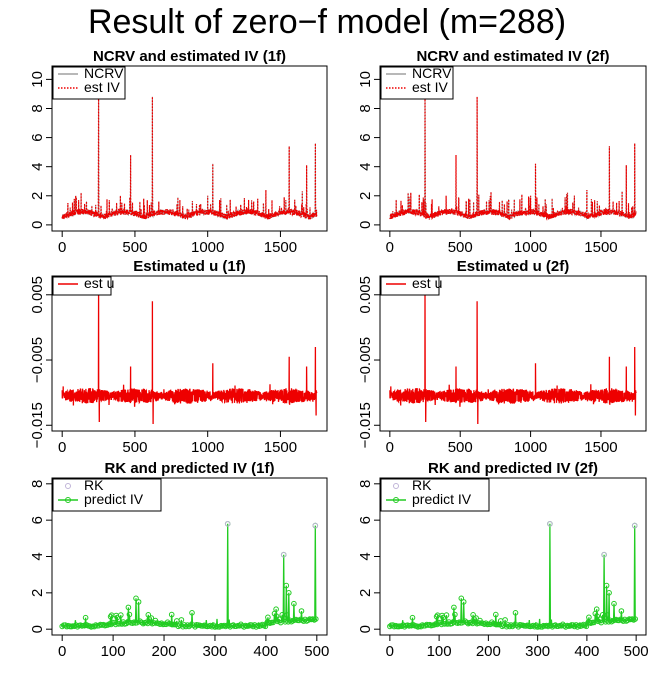  I want to click on x-tick-label: 100, so click(439, 651).